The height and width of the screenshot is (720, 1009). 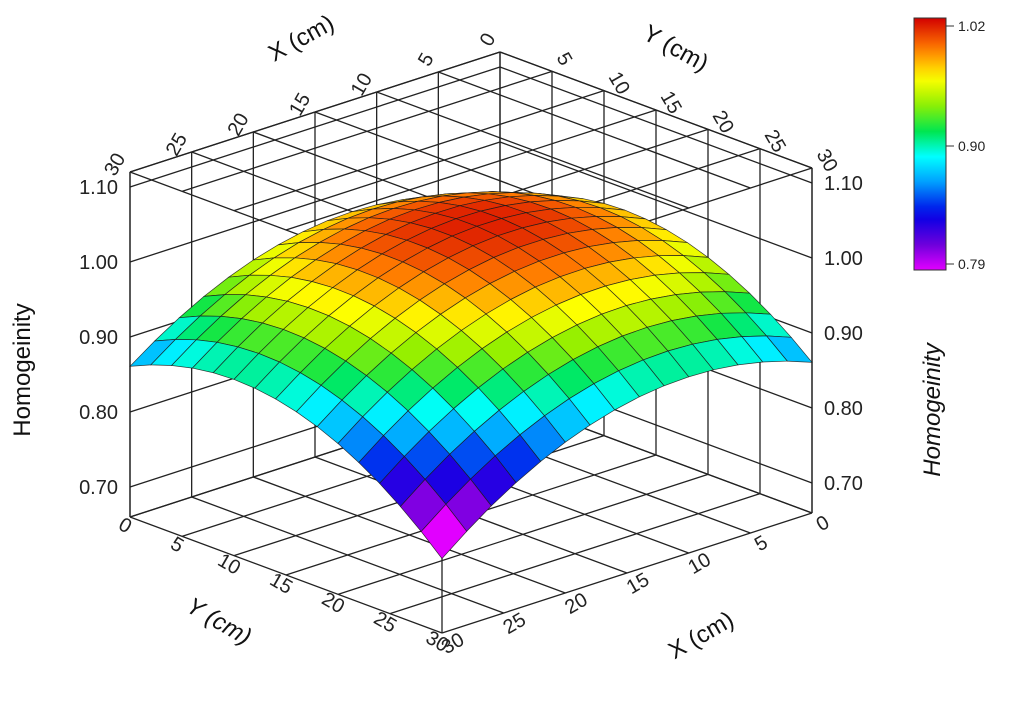 What do you see at coordinates (300, 105) in the screenshot?
I see `x-tick-label: 15` at bounding box center [300, 105].